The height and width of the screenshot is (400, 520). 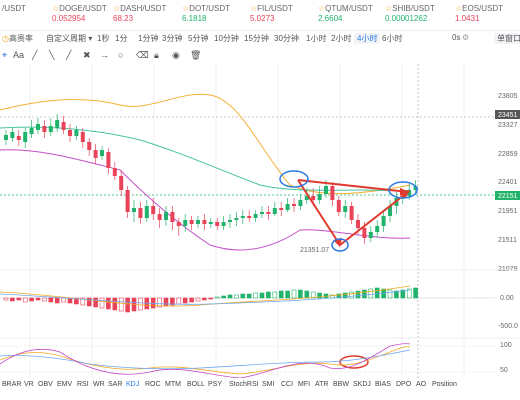 I want to click on tab-ao: AO, so click(x=421, y=384).